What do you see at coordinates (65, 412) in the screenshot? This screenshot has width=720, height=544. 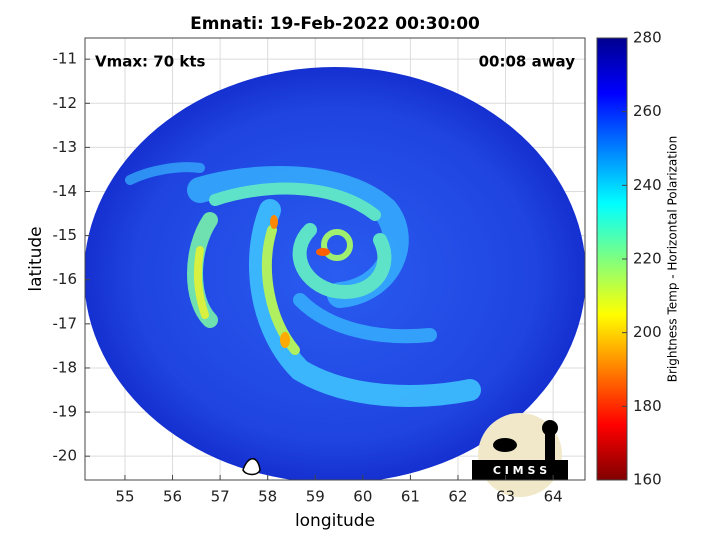 I see `y-tick-label: -19` at bounding box center [65, 412].